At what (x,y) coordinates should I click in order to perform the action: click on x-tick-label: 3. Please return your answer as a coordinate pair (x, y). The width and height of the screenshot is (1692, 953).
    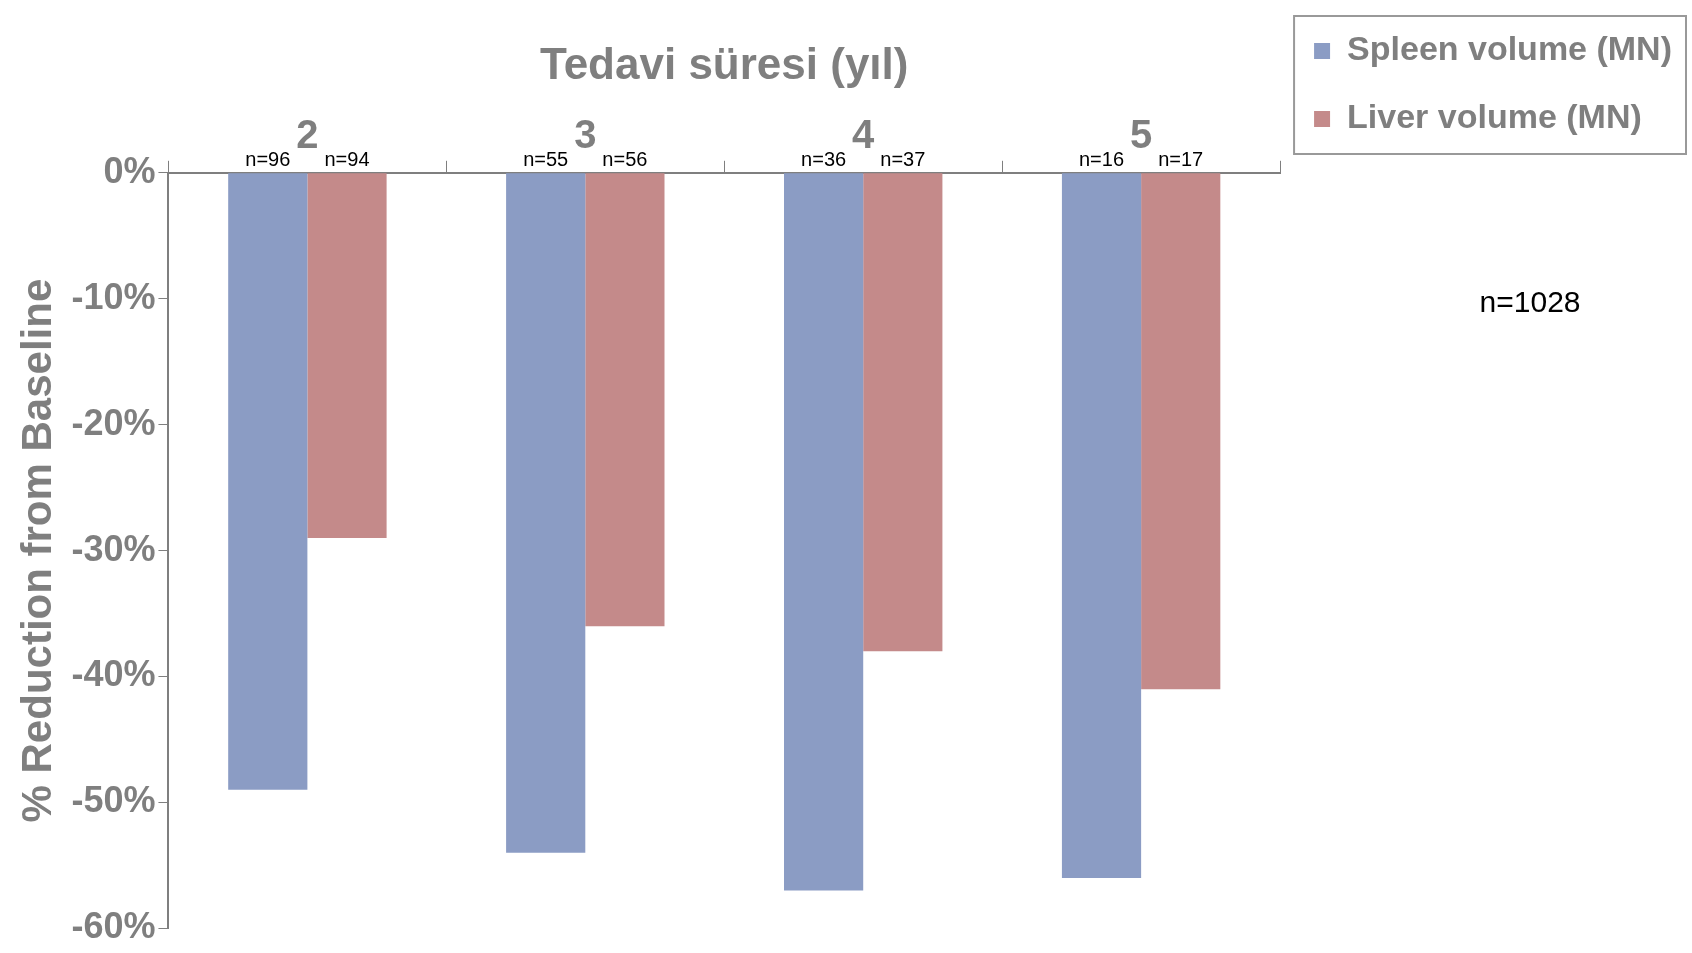
    Looking at the image, I should click on (585, 133).